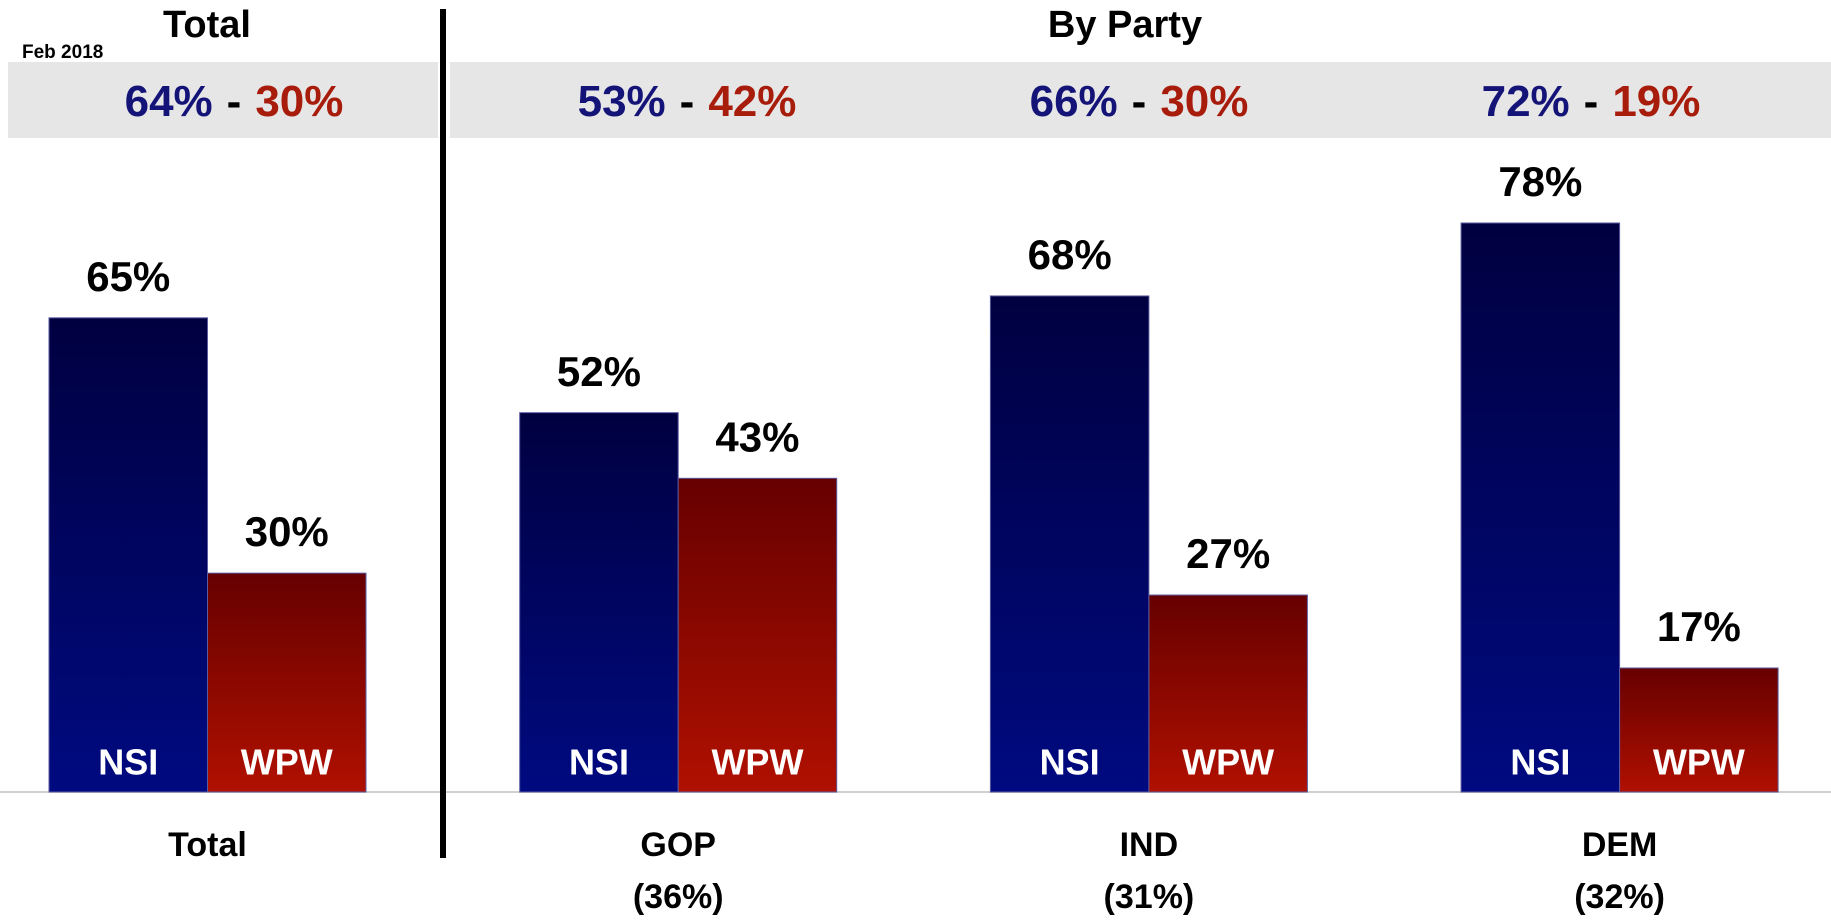 The image size is (1831, 920). What do you see at coordinates (207, 25) in the screenshot?
I see `chart-title: Total` at bounding box center [207, 25].